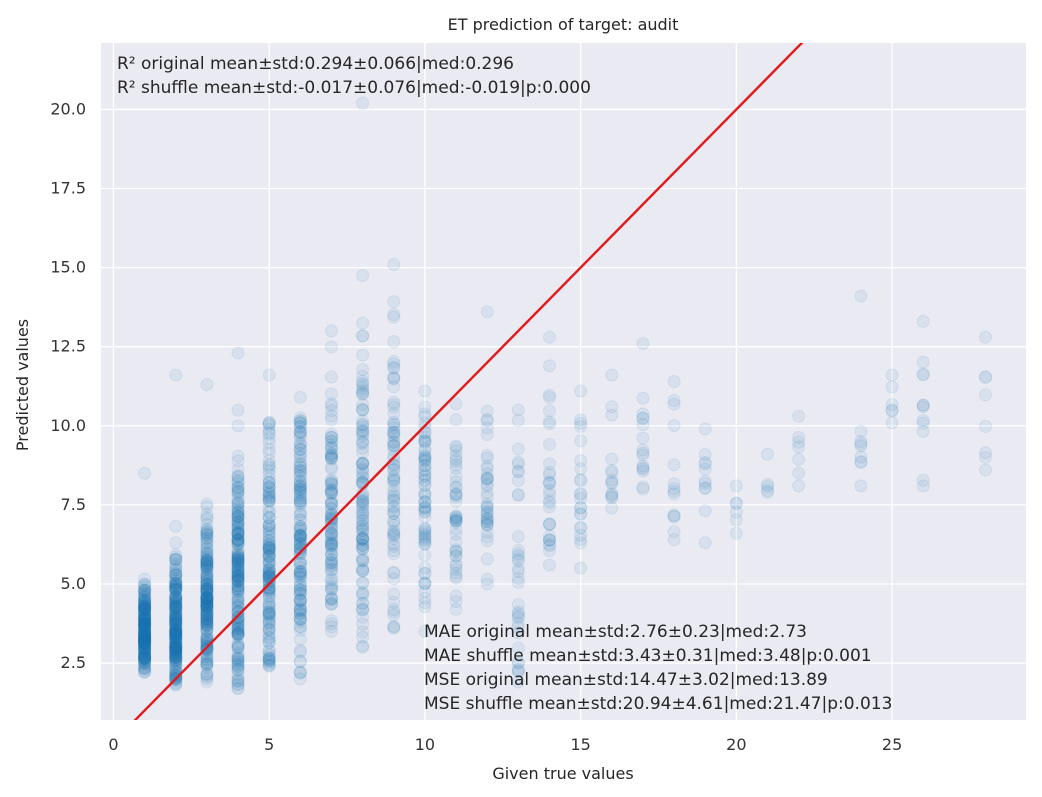  Describe the element at coordinates (22, 385) in the screenshot. I see `y-axis-label: Predicted values` at that location.